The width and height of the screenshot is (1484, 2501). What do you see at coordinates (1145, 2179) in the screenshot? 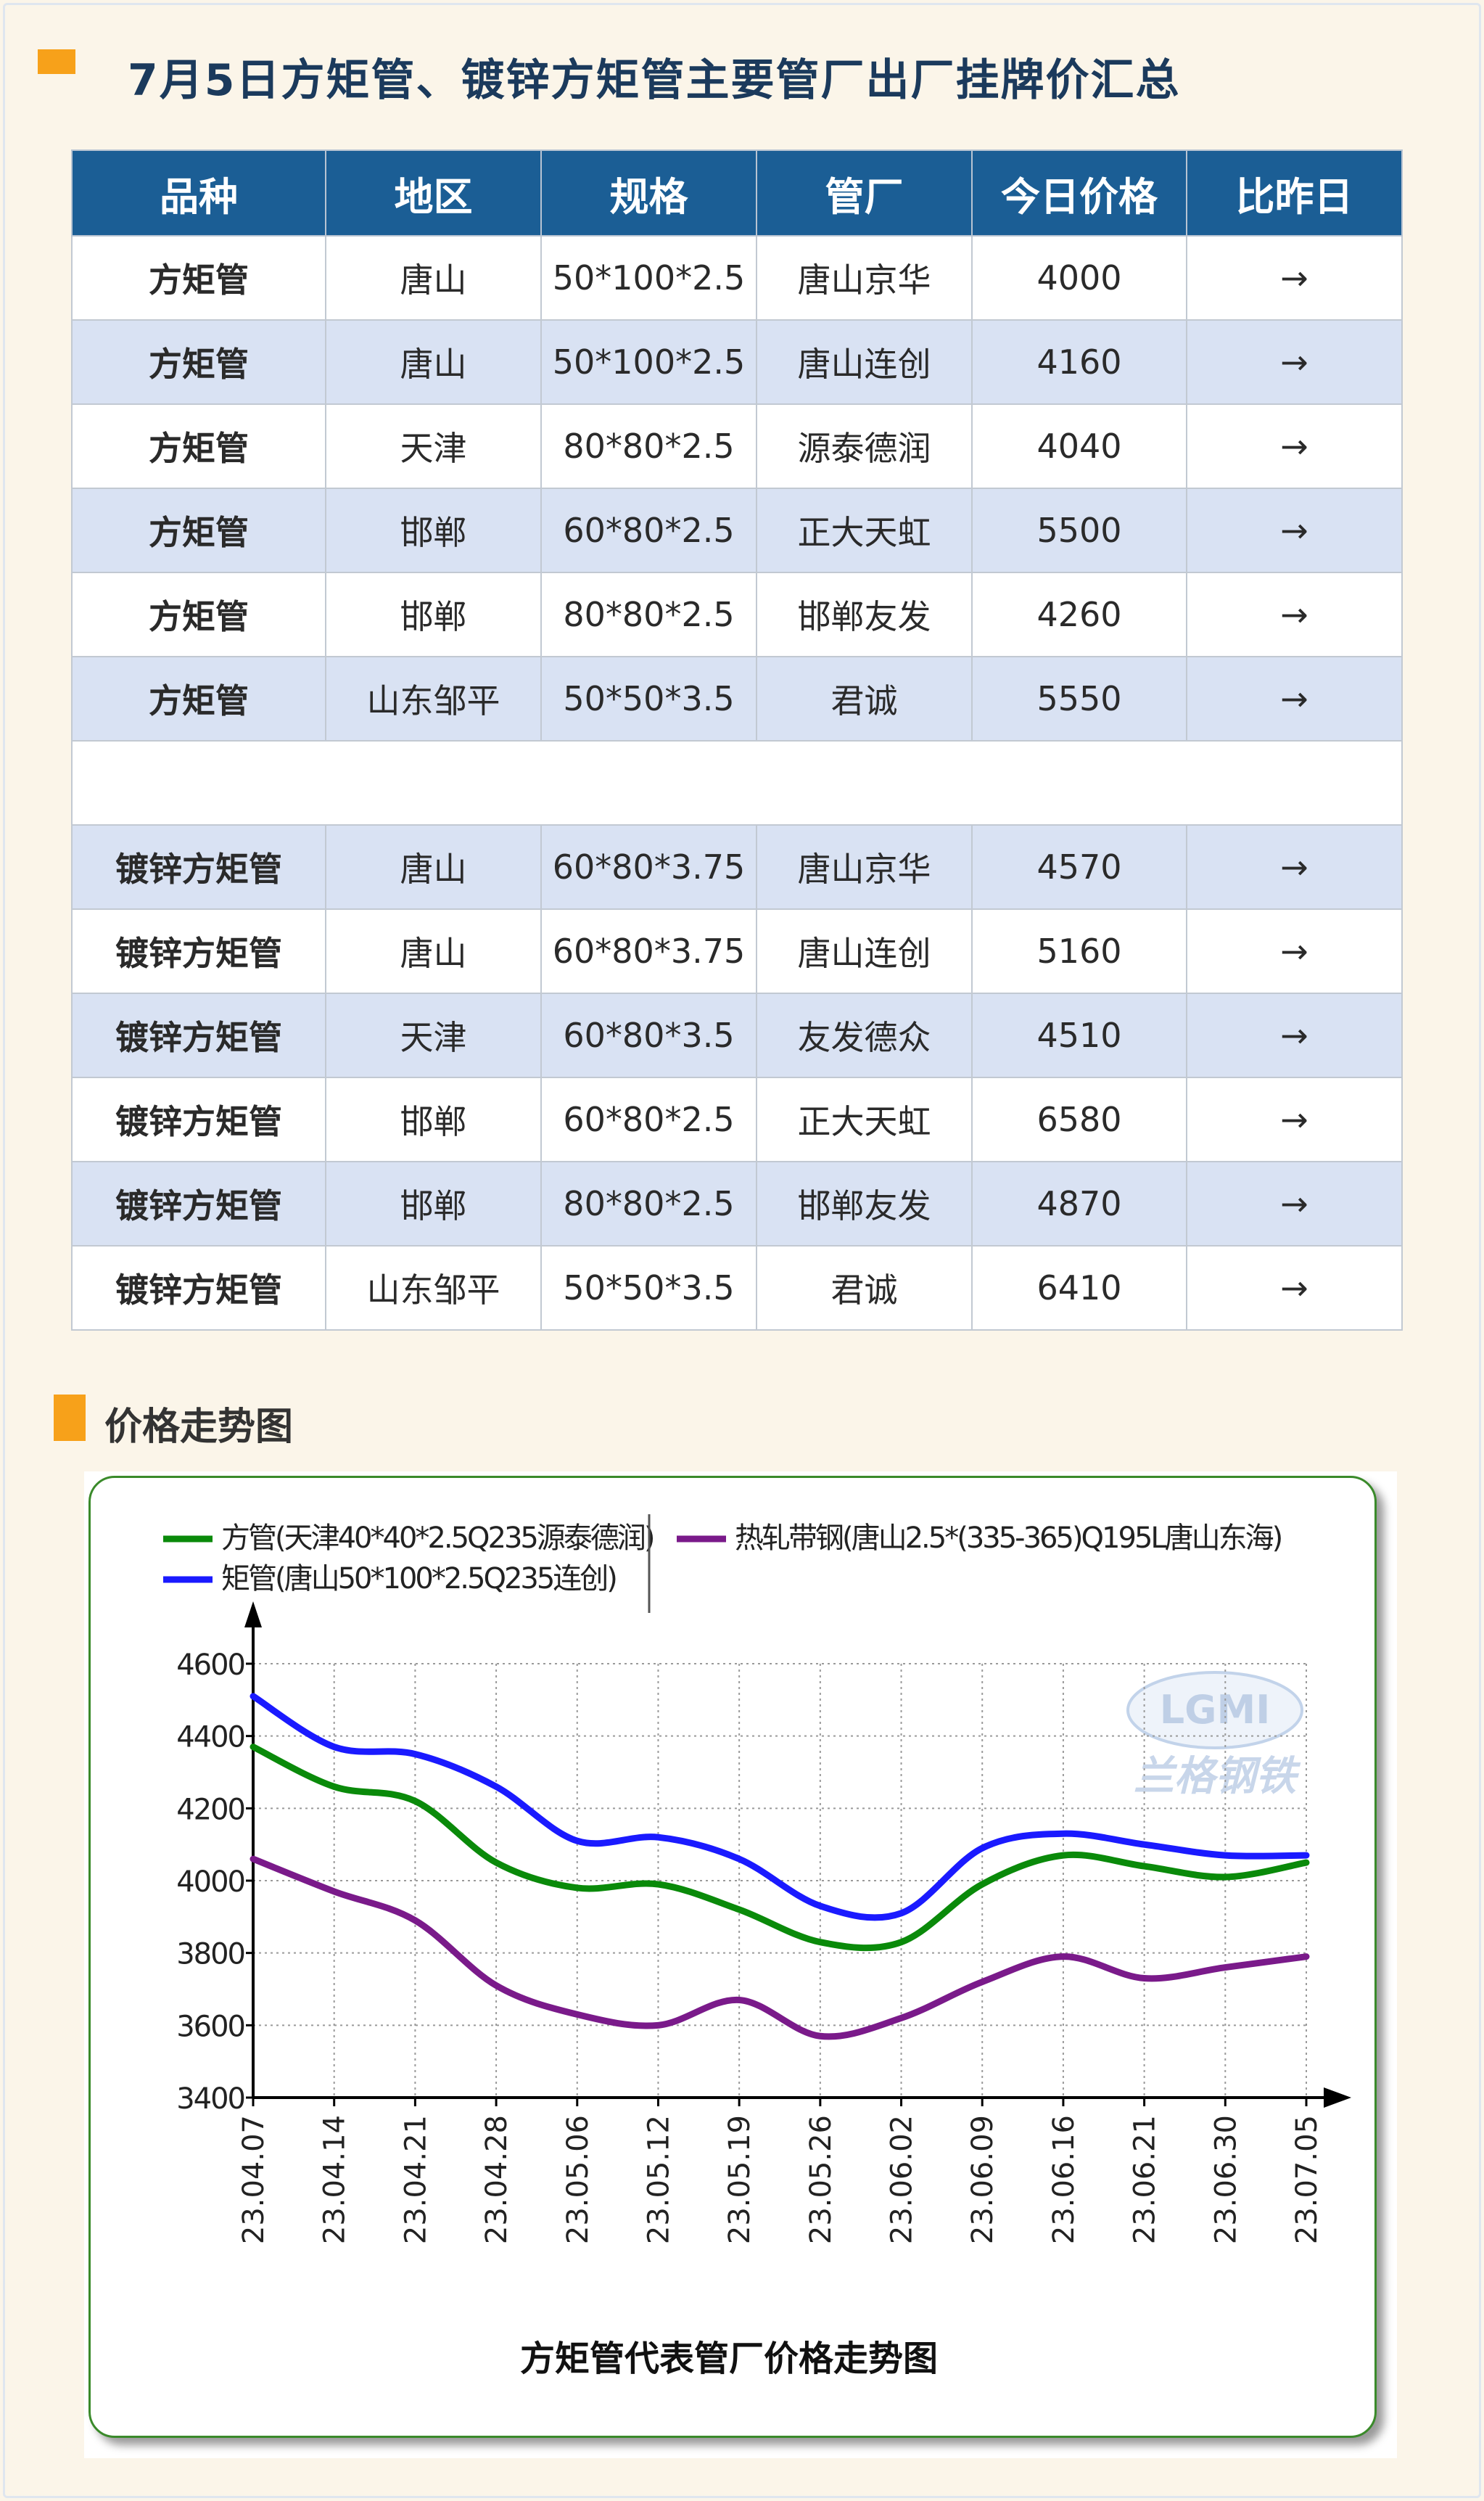
I see `x-tick-label: 23.06.21` at bounding box center [1145, 2179].